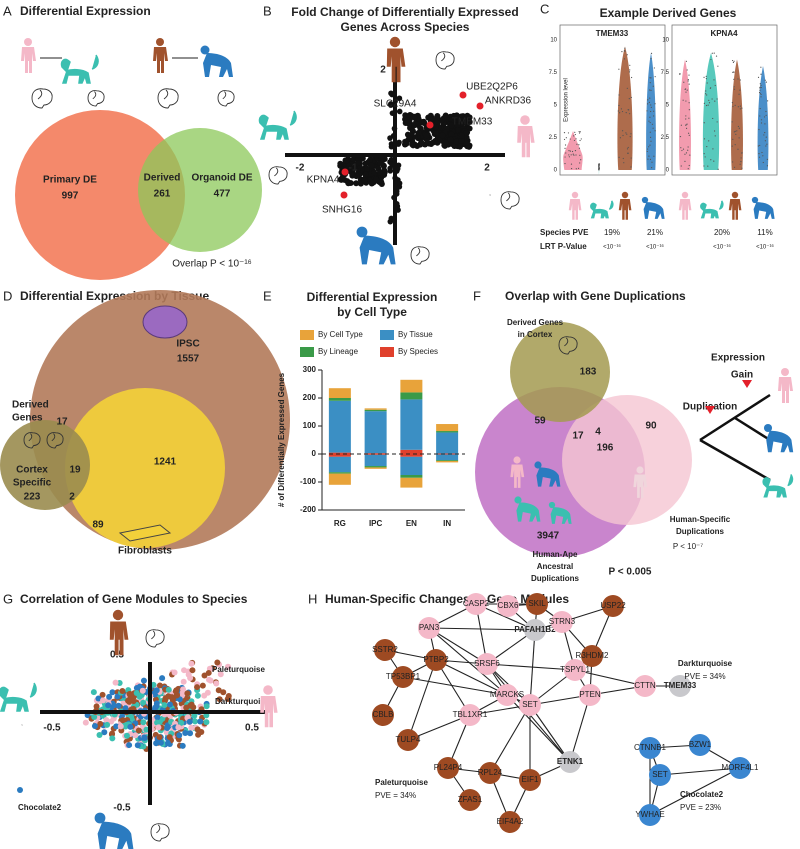 The width and height of the screenshot is (800, 849). I want to click on label: 19%, so click(612, 232).